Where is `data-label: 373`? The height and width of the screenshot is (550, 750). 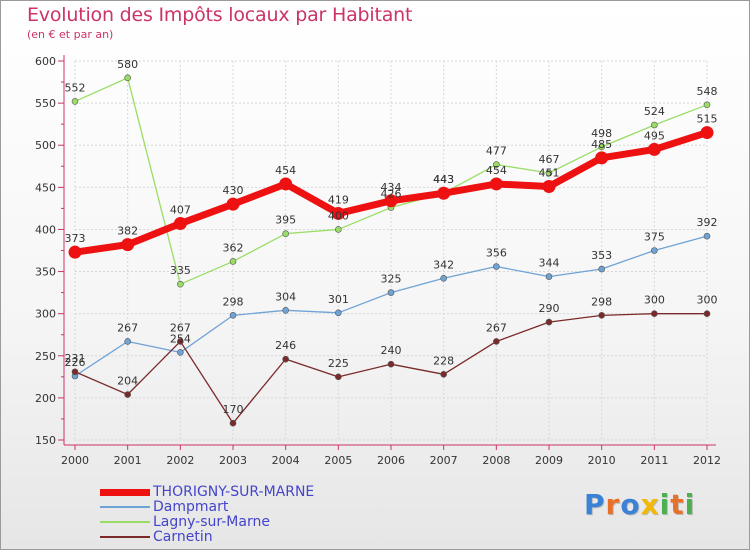 data-label: 373 is located at coordinates (75, 238).